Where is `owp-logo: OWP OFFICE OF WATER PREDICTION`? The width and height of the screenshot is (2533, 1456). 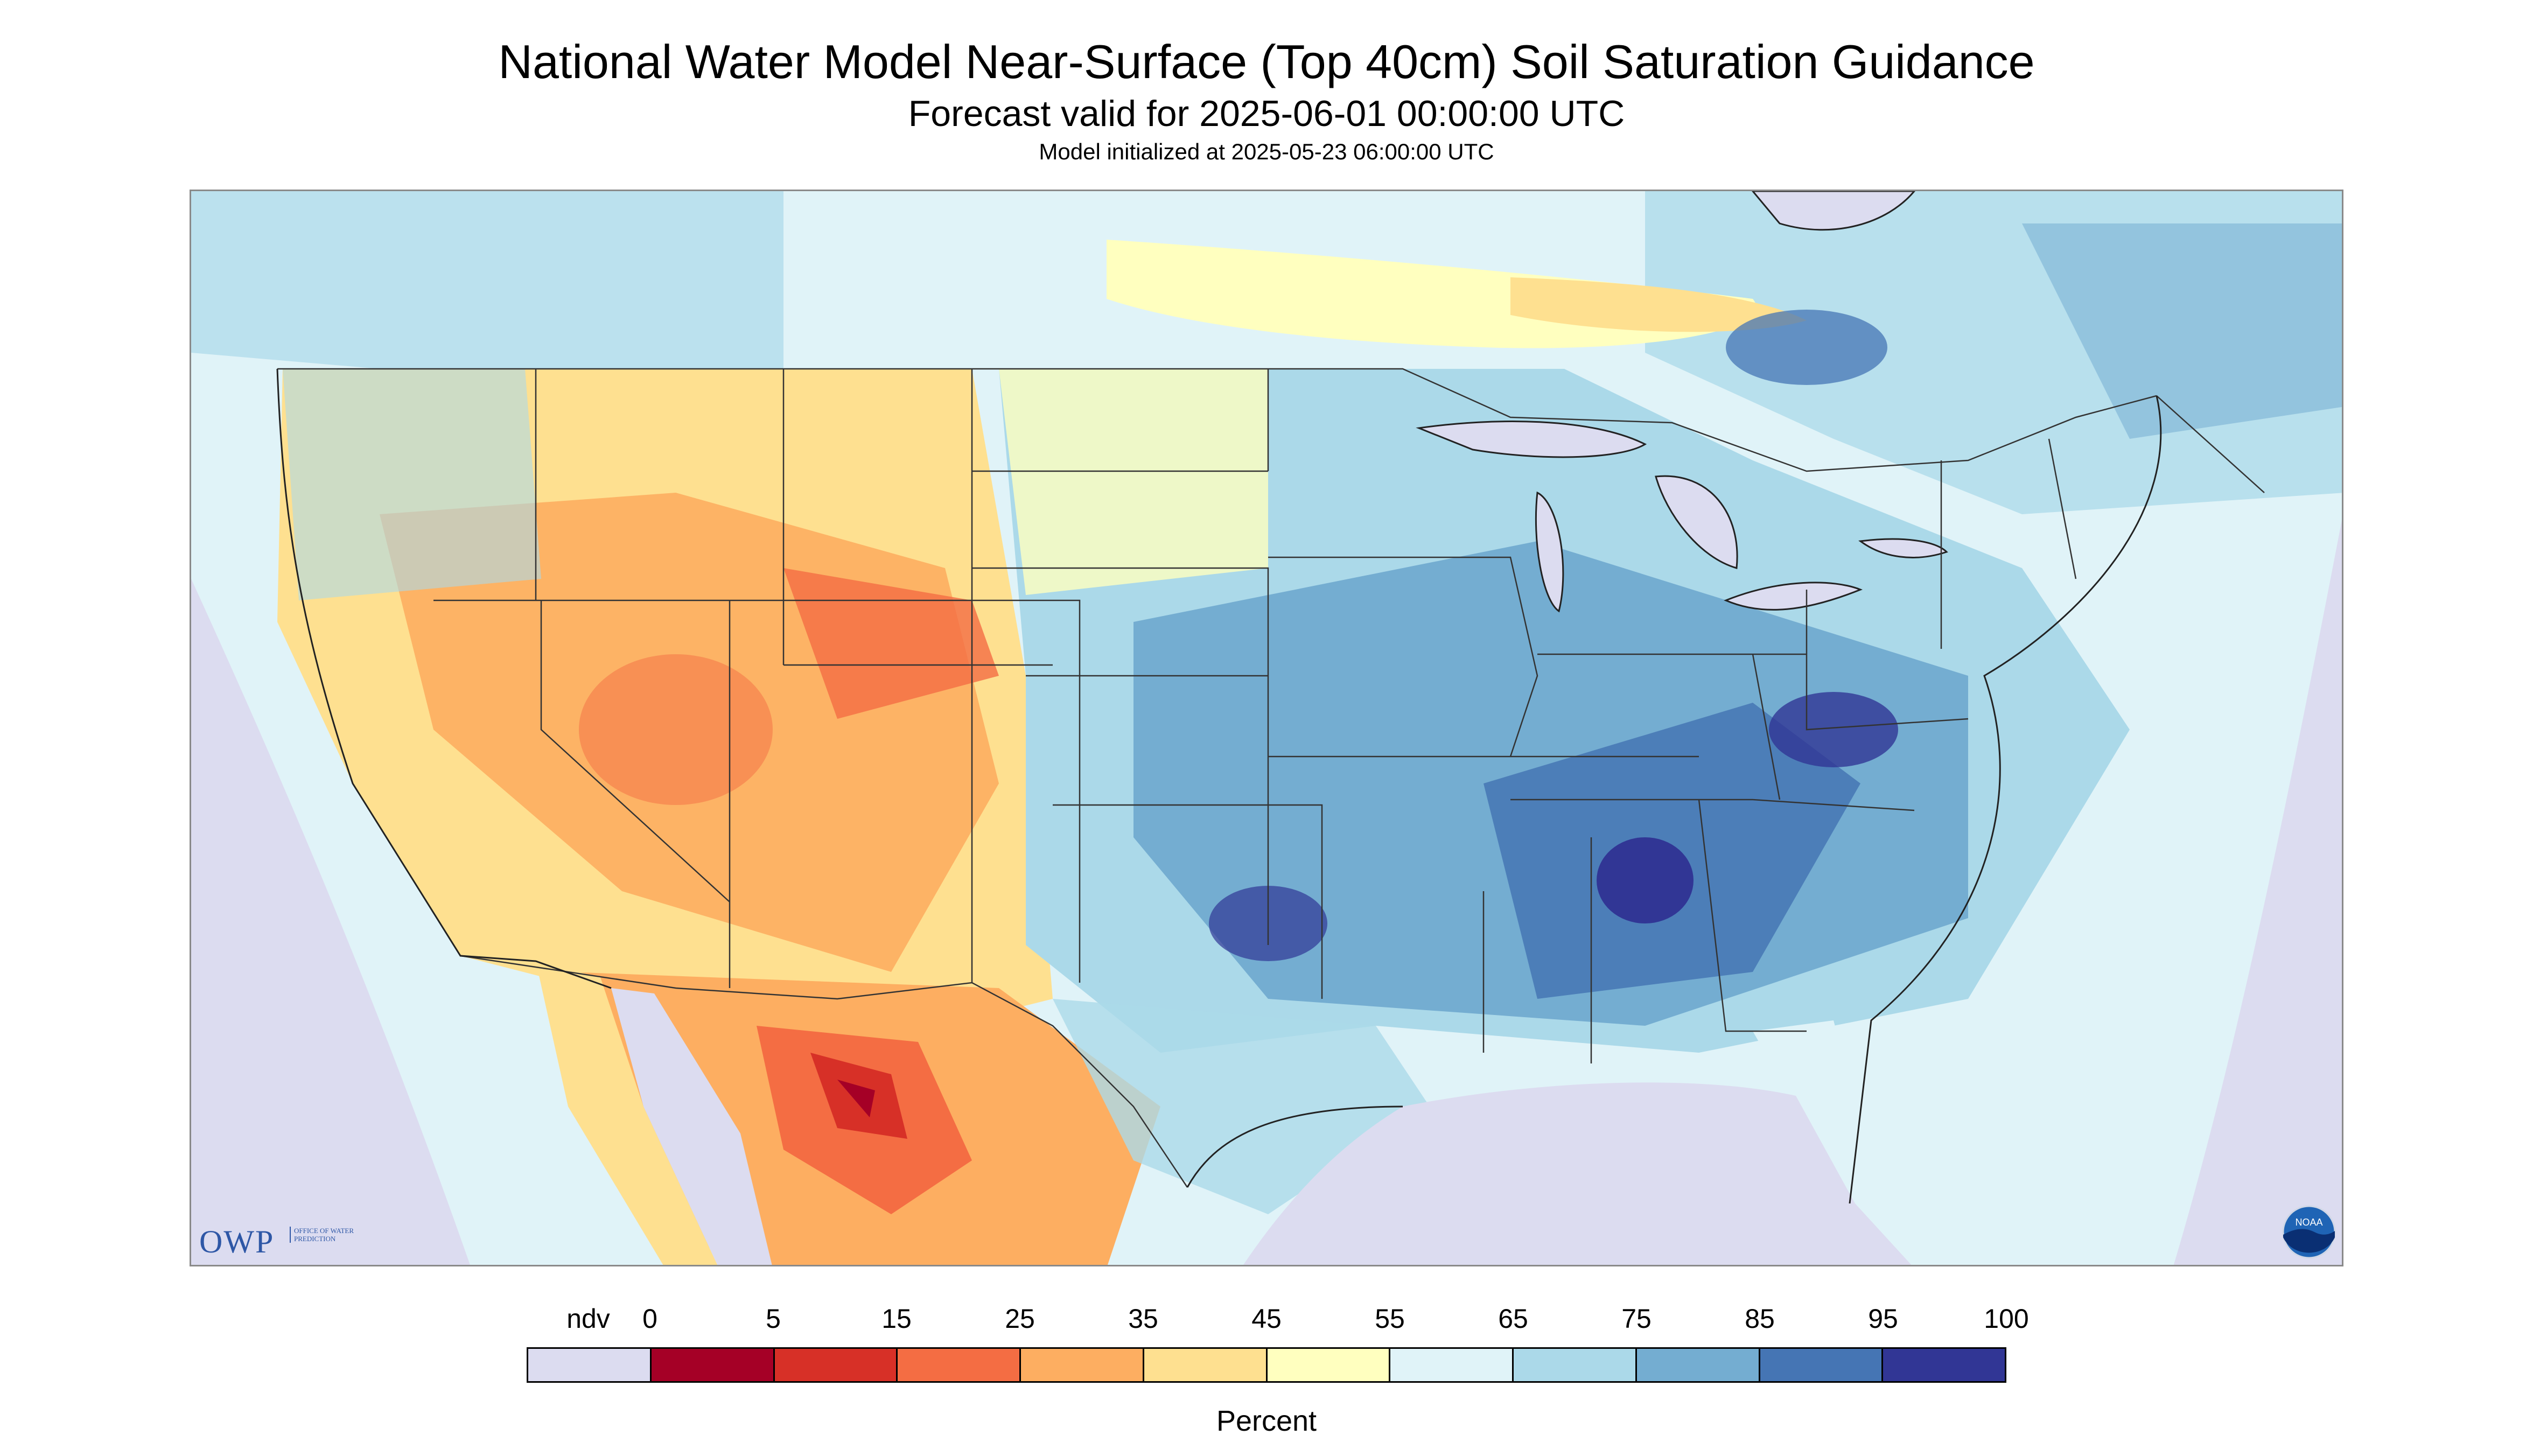
owp-logo: OWP OFFICE OF WATER PREDICTION is located at coordinates (276, 1242).